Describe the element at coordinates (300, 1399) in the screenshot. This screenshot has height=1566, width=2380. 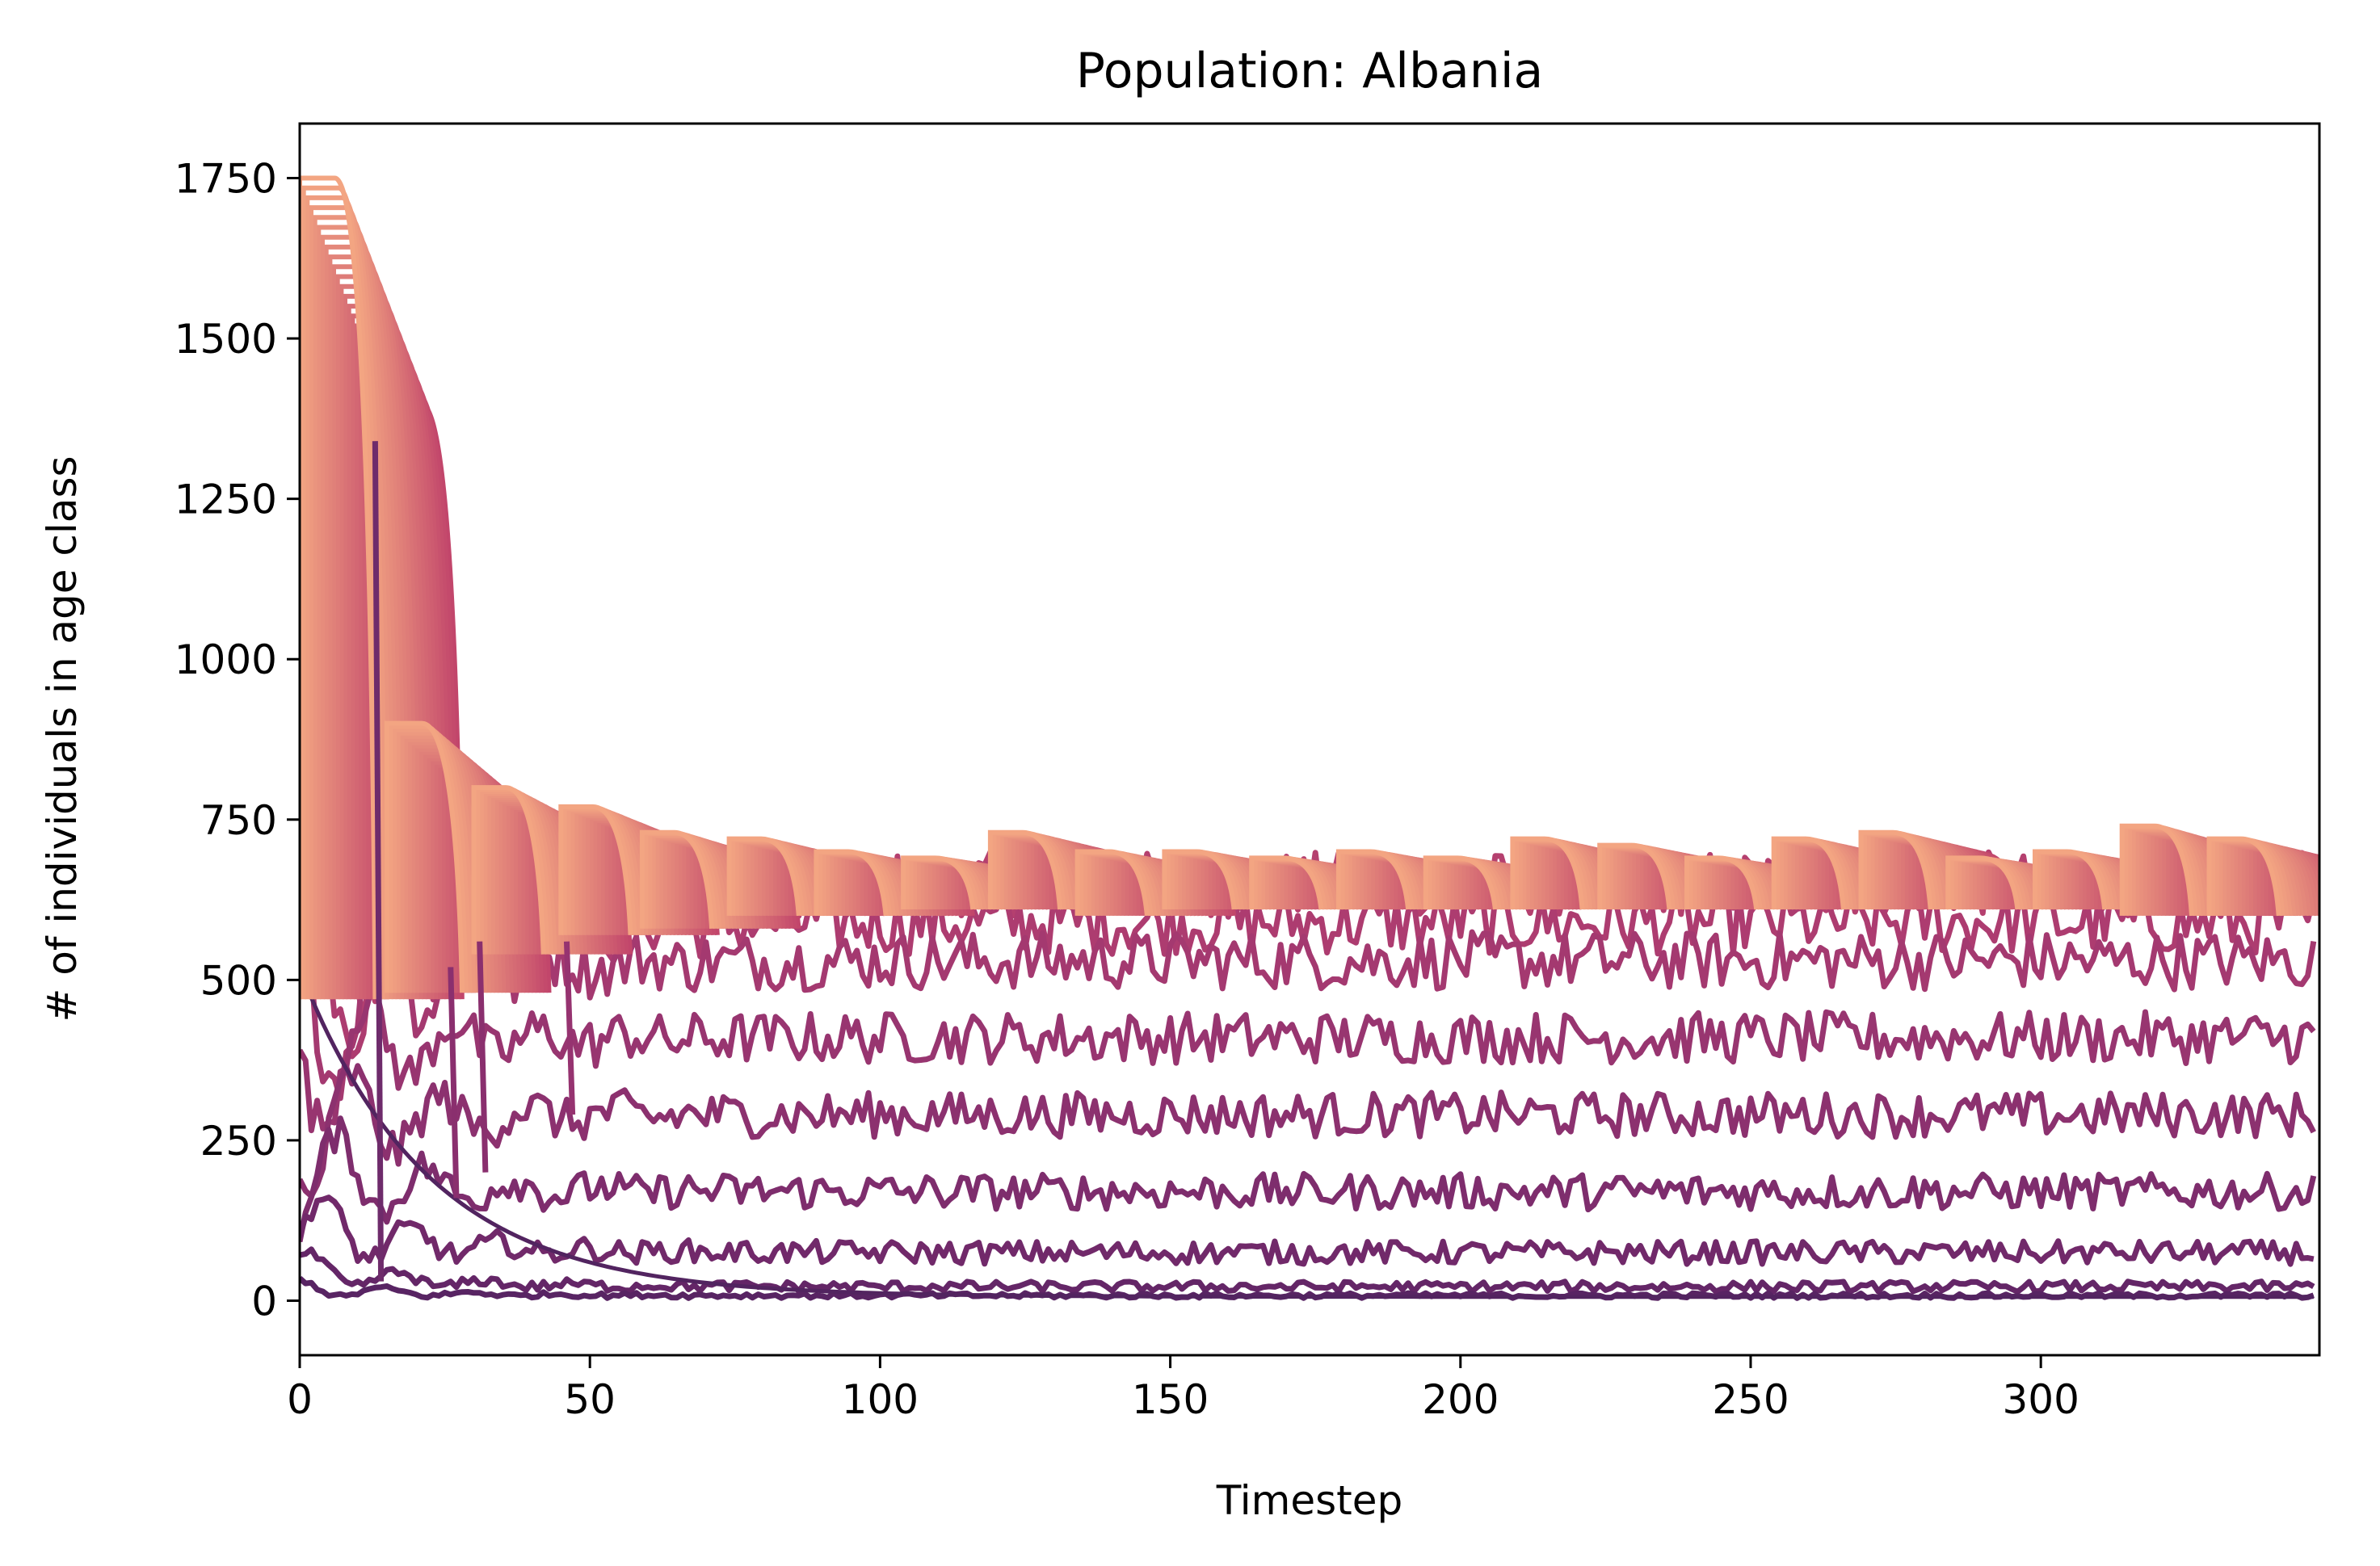
I see `x-tick-label: 0` at that location.